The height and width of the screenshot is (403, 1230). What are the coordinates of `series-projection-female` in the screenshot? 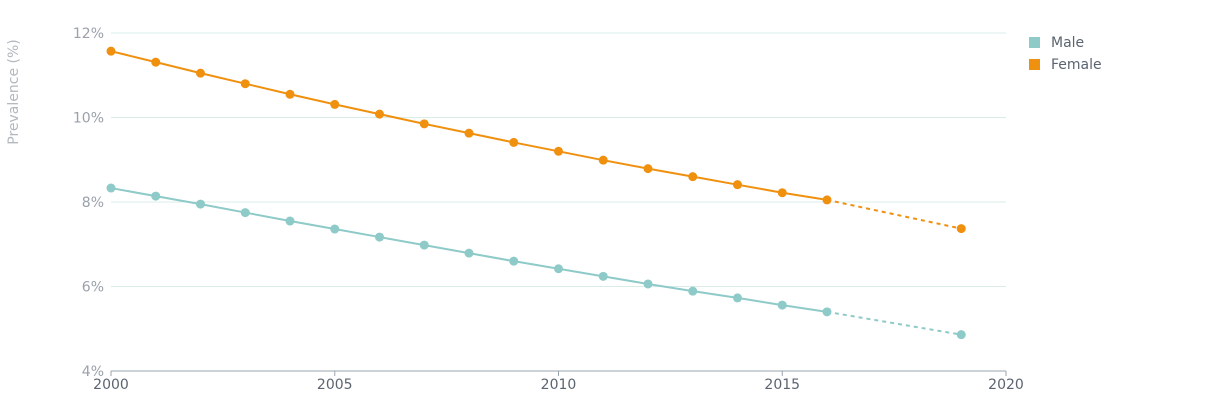 It's located at (894, 214).